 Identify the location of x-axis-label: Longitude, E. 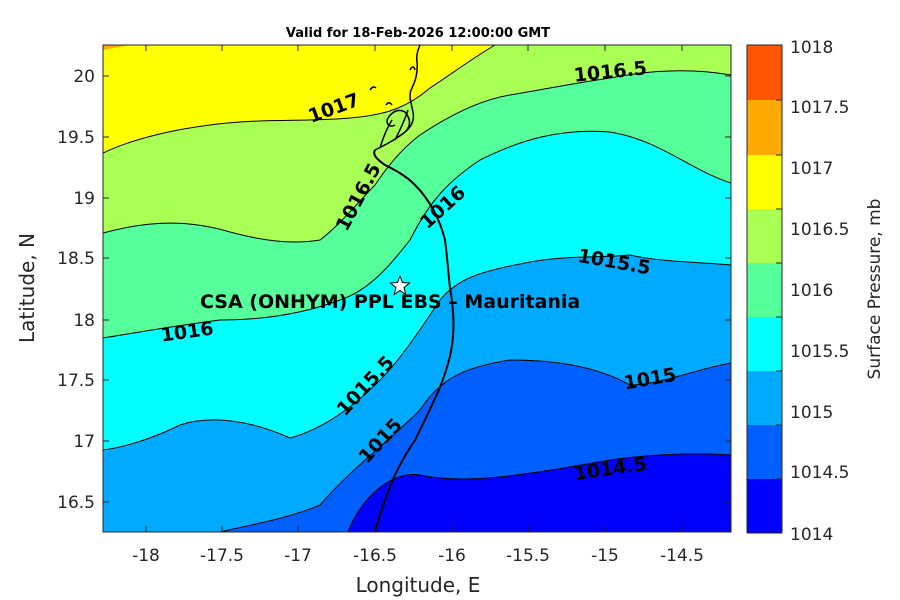
(418, 585).